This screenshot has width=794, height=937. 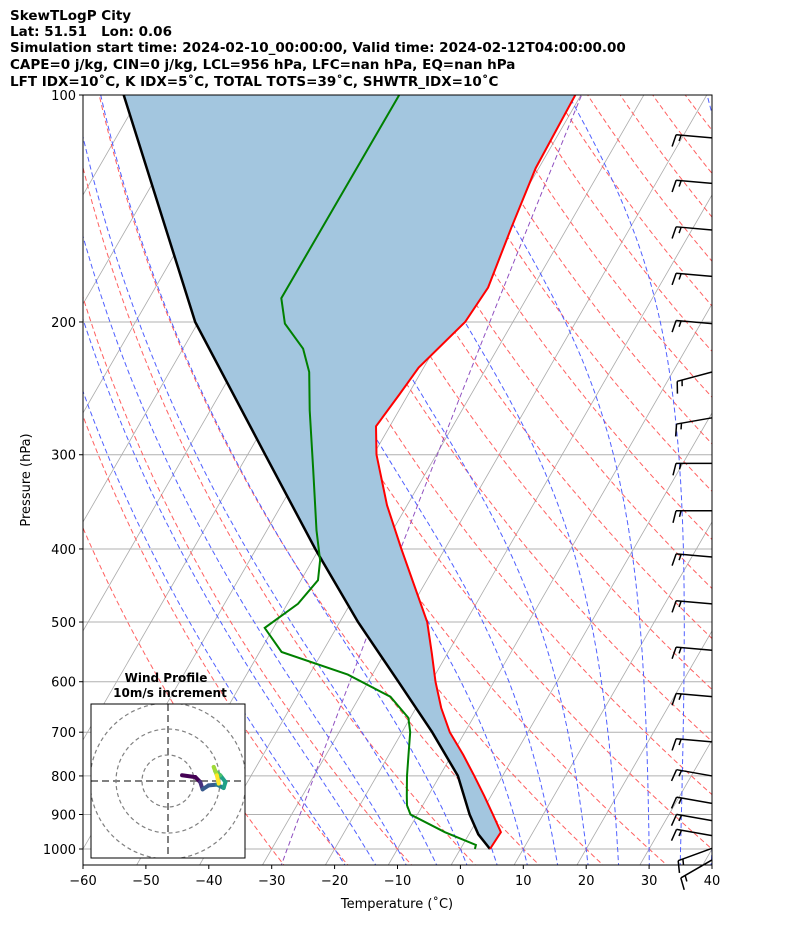 What do you see at coordinates (396, 904) in the screenshot?
I see `x-axis-label: Temperature (˚C)` at bounding box center [396, 904].